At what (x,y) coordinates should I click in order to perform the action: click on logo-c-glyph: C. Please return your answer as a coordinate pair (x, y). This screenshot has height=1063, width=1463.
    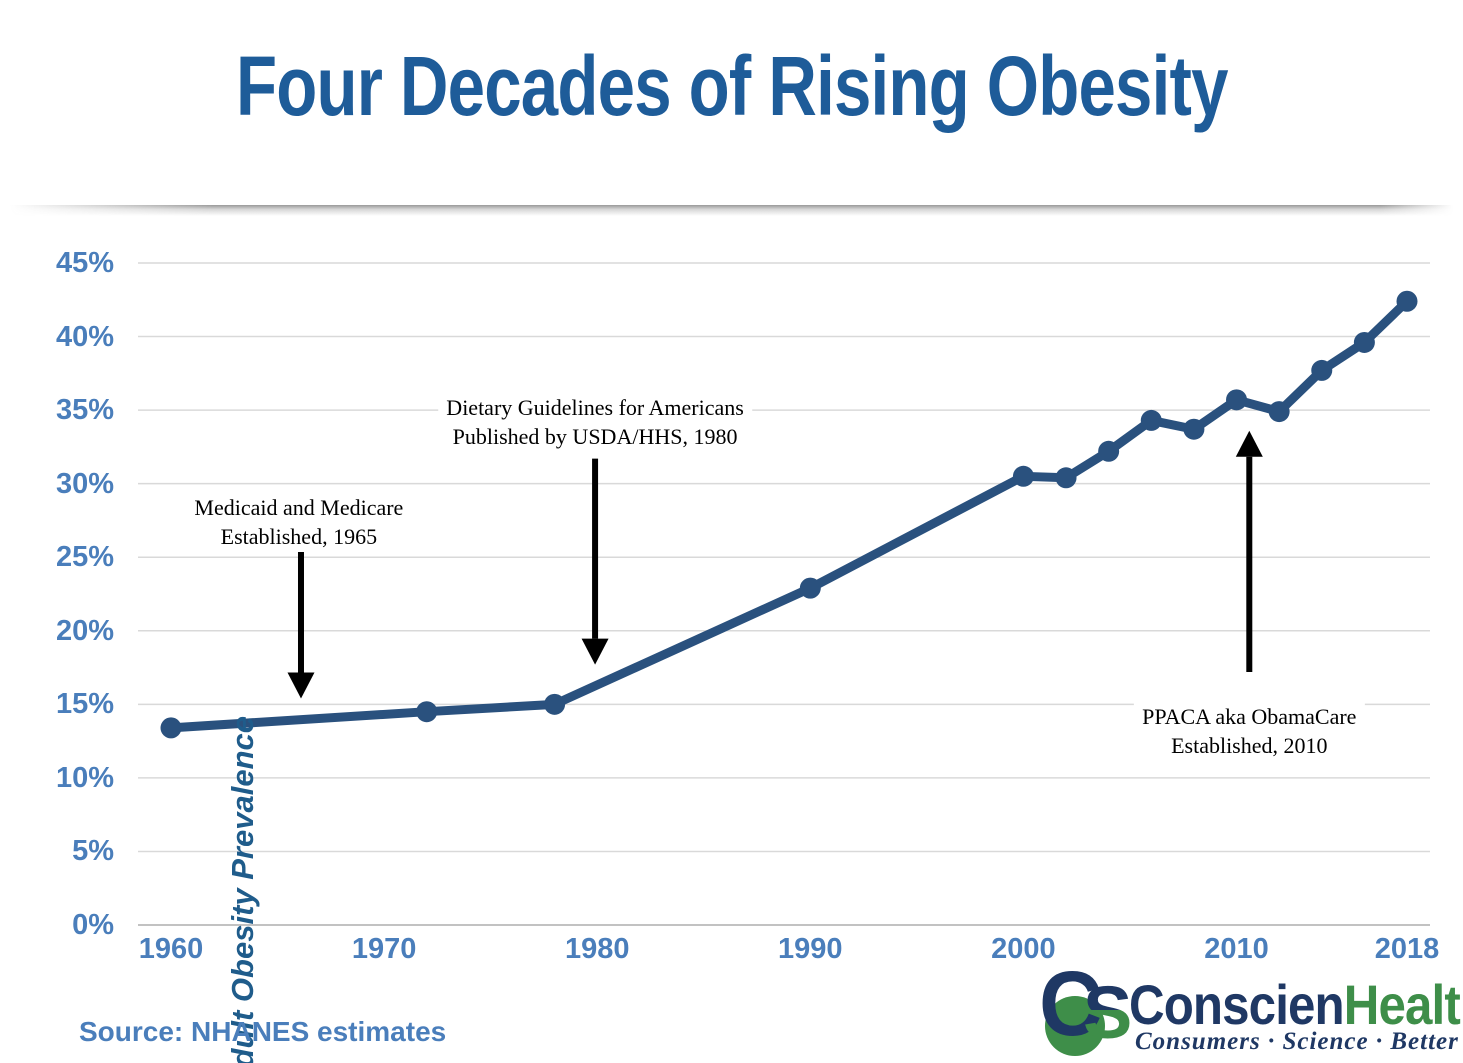
    Looking at the image, I should click on (1071, 1004).